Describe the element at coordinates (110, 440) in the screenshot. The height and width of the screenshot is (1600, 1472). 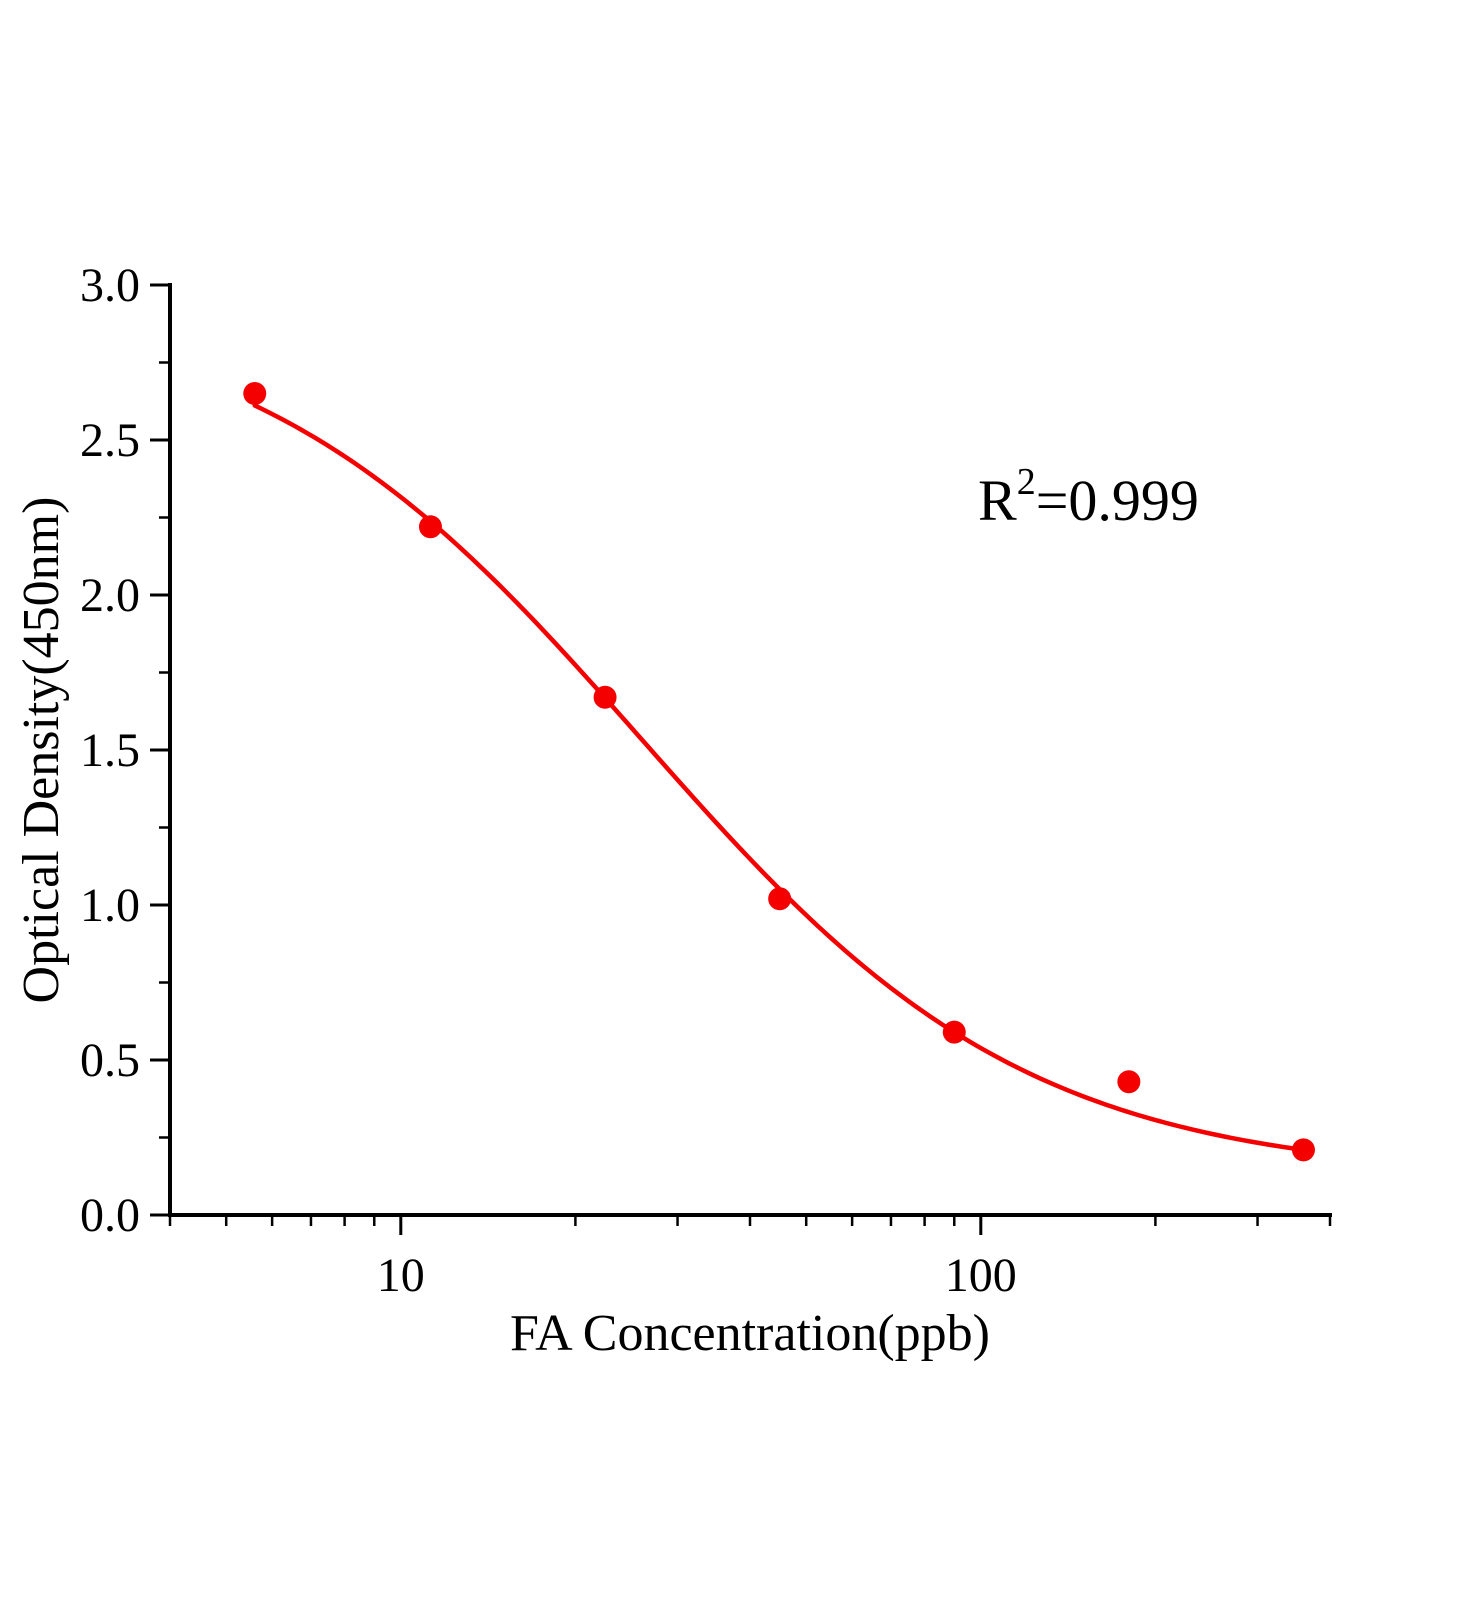
I see `y-tick-label: 2.5` at that location.